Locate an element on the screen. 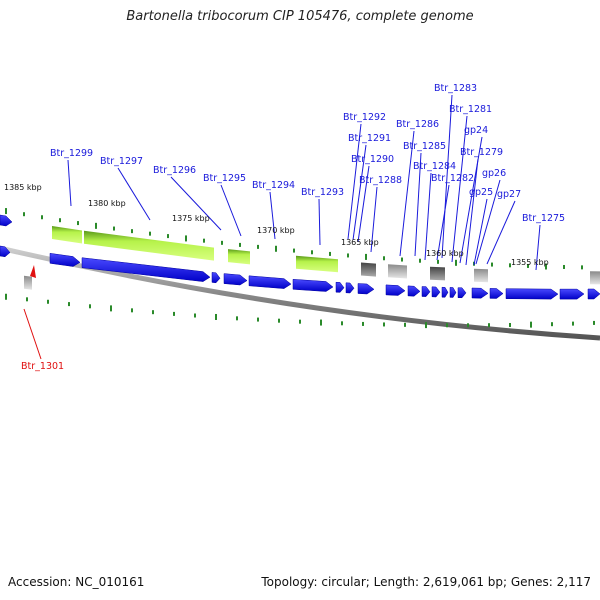 The width and height of the screenshot is (600, 600). gene-label: Btr_1292 is located at coordinates (364, 117).